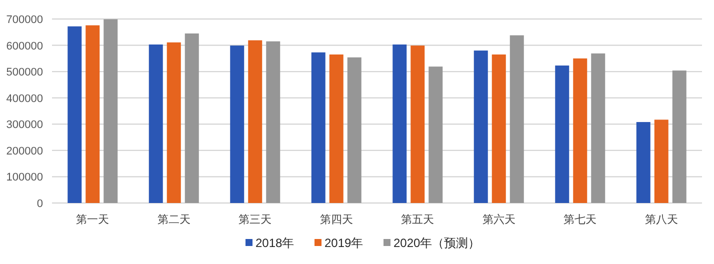 The height and width of the screenshot is (264, 714). What do you see at coordinates (24, 98) in the screenshot?
I see `y-tick-label: 400000` at bounding box center [24, 98].